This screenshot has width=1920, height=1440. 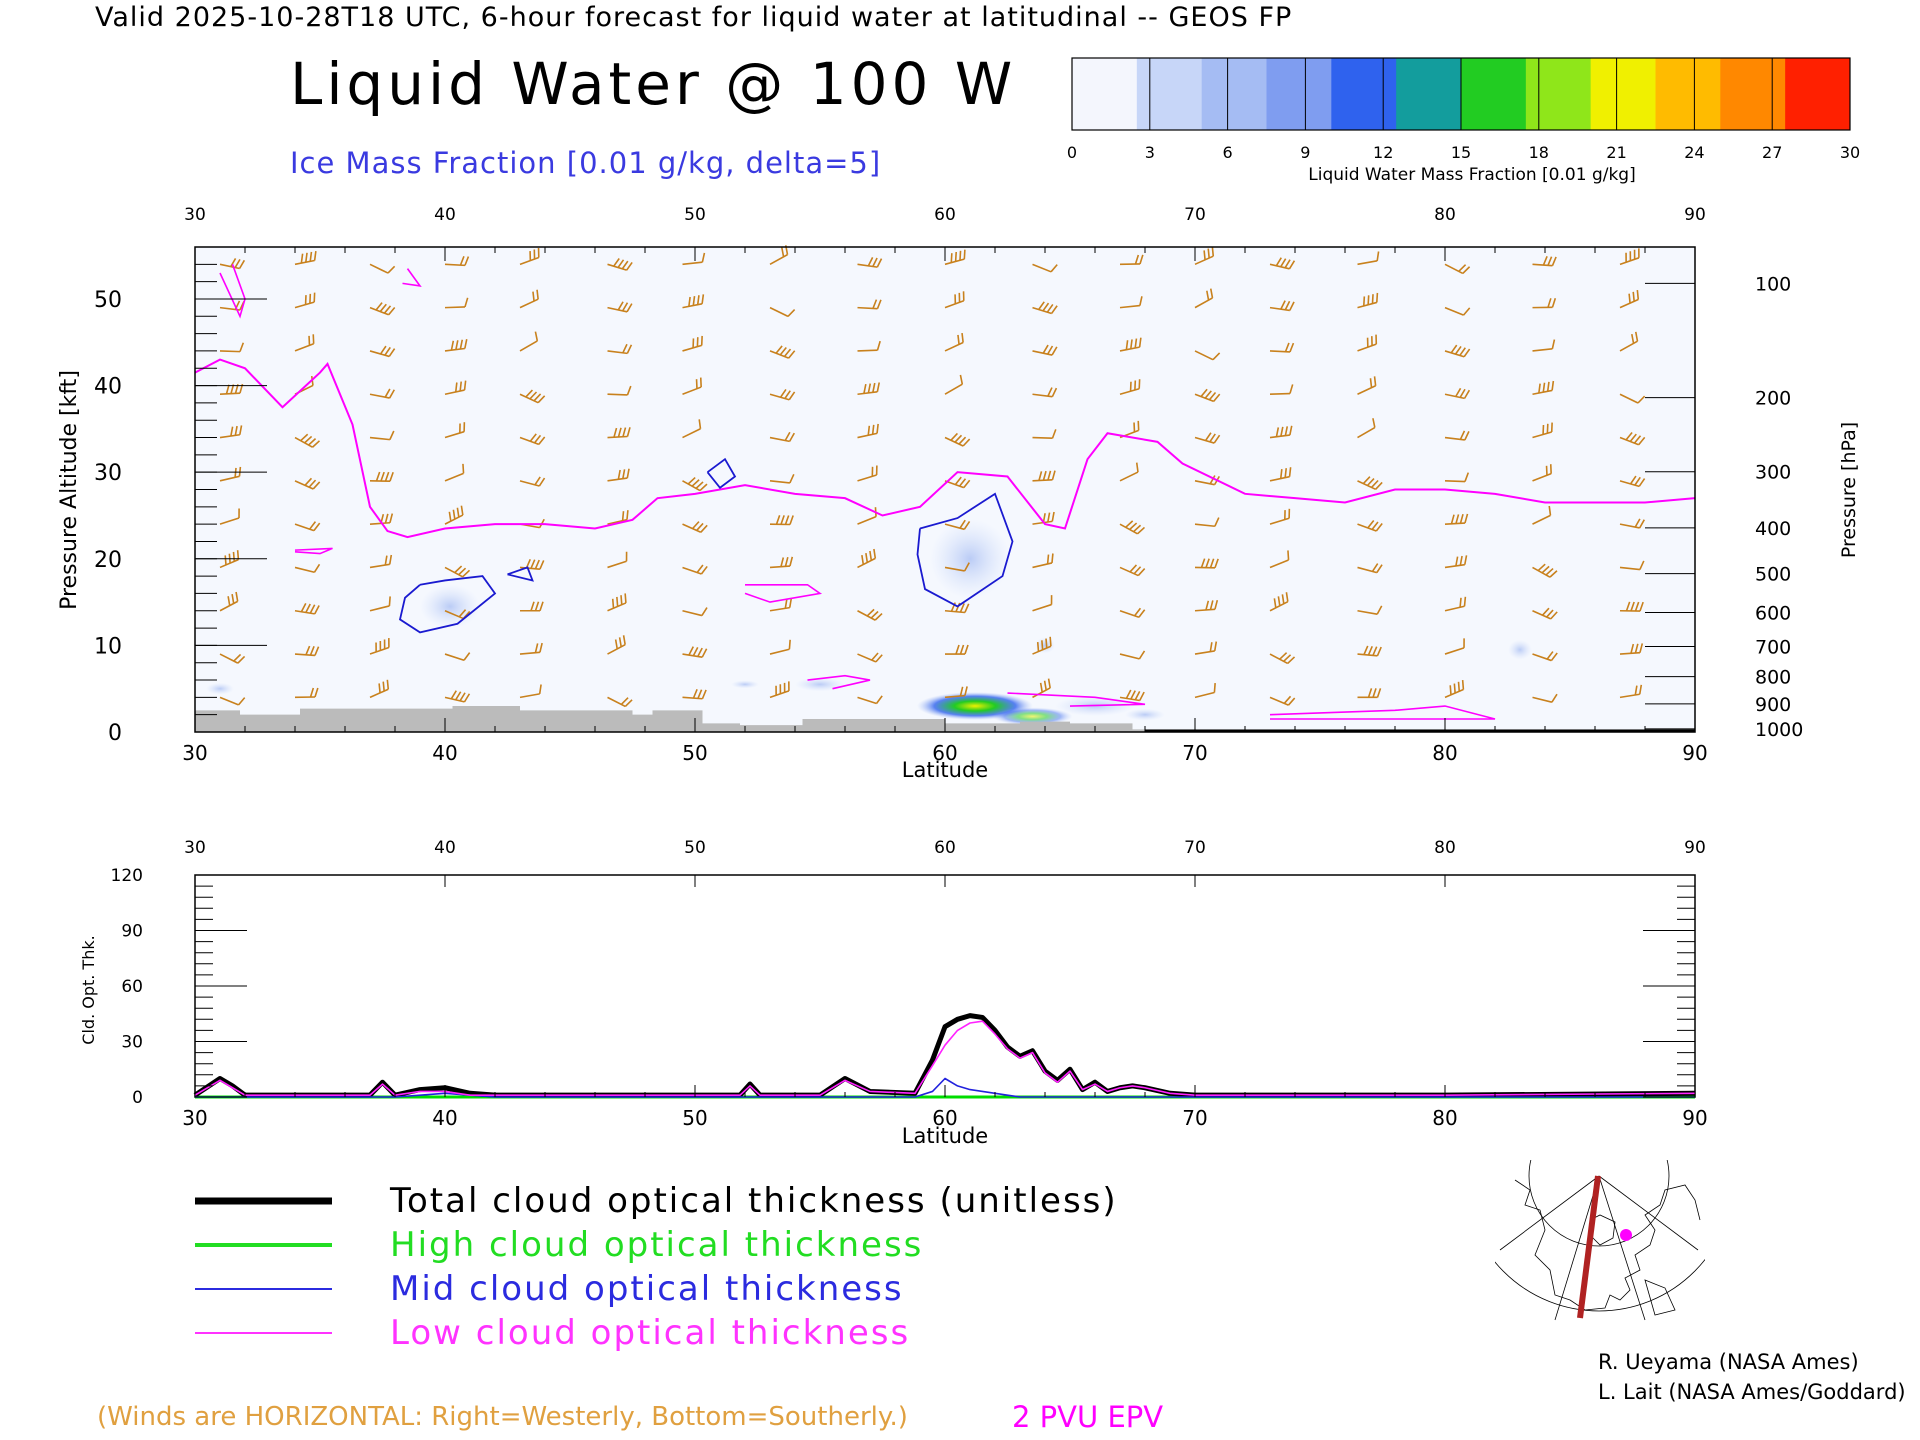 What do you see at coordinates (1364, 94) in the screenshot?
I see `colorbar-cell` at bounding box center [1364, 94].